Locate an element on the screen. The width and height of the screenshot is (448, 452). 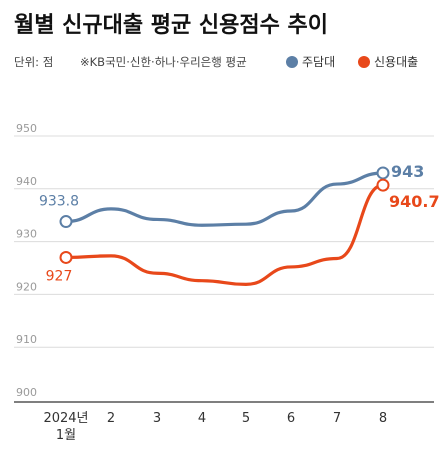
y-tick-label-940: 940 is located at coordinates (26, 181).